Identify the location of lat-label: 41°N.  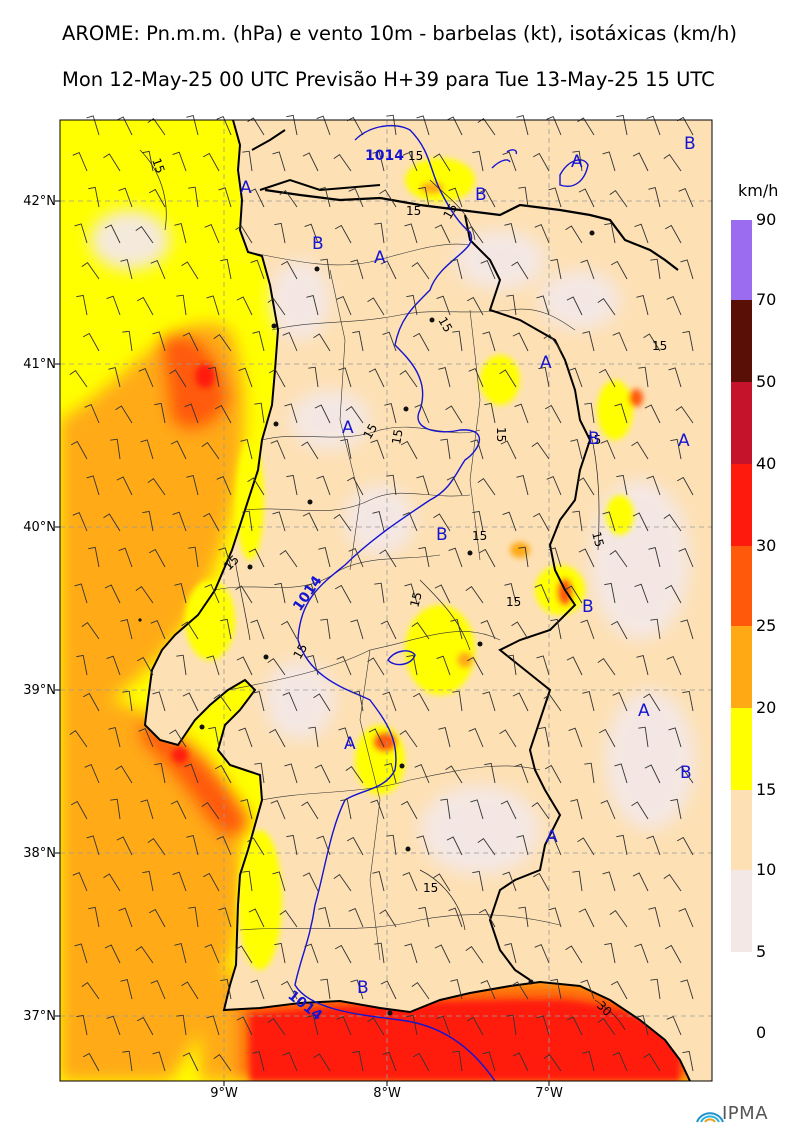
(39, 364).